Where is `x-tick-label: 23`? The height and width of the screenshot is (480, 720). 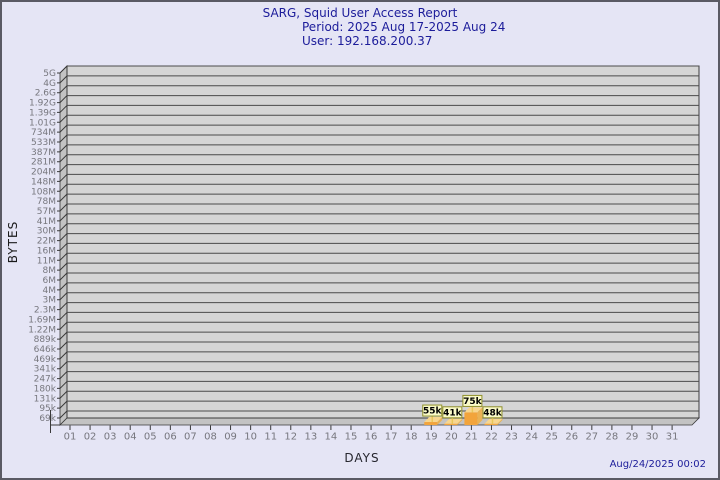
x-tick-label: 23 is located at coordinates (511, 437).